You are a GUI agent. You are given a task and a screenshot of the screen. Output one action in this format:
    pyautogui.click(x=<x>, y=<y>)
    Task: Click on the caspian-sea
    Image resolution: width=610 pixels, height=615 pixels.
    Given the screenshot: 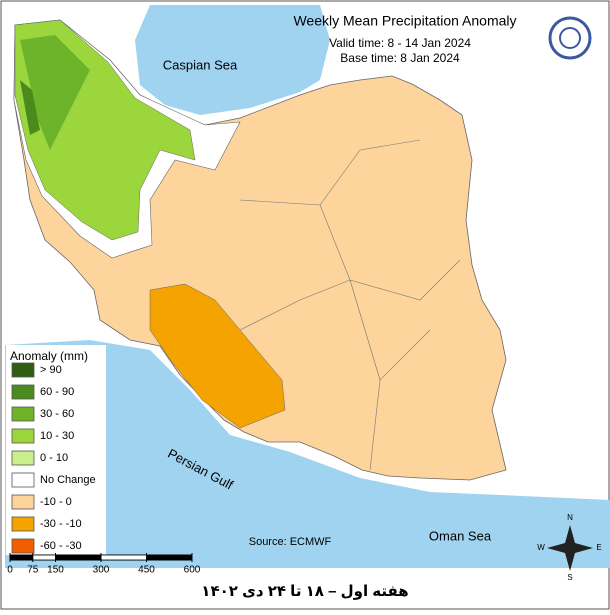 What is the action you would take?
    pyautogui.click(x=232, y=60)
    